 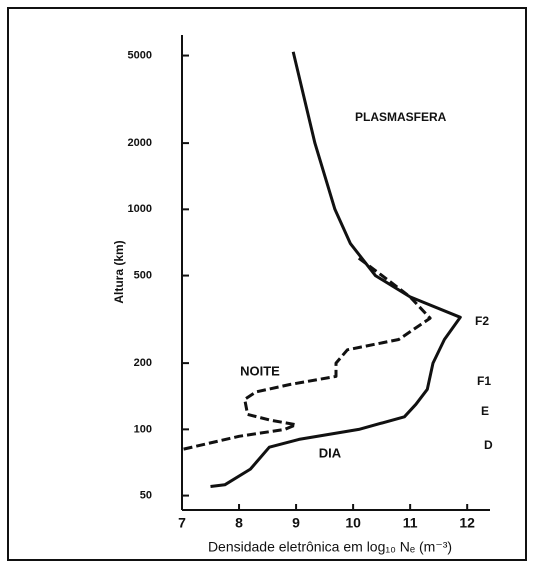 I want to click on annotation: F1, so click(x=484, y=381).